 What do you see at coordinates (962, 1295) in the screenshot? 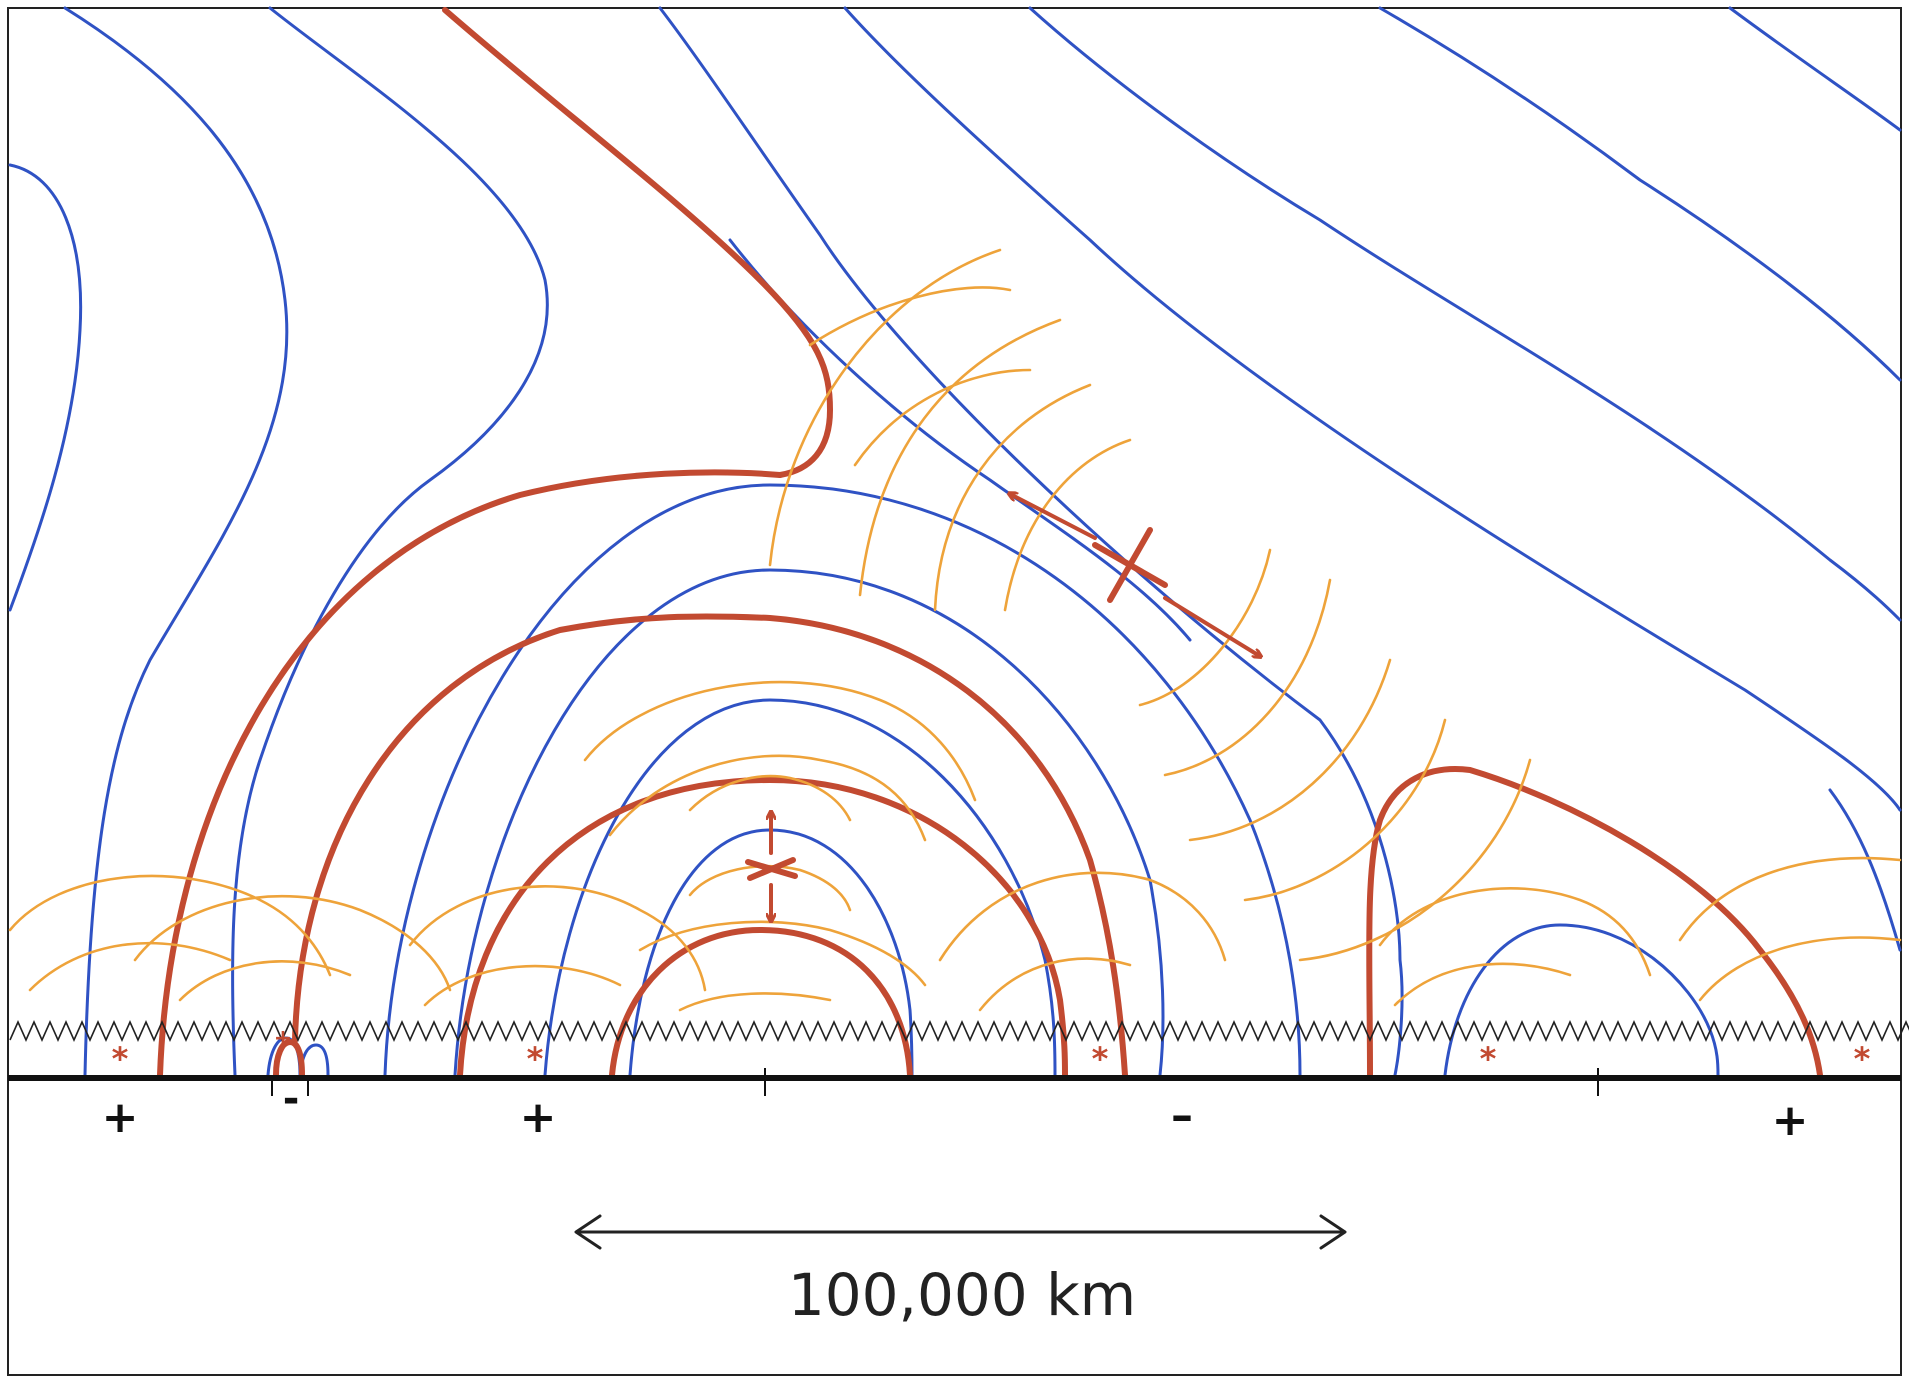
I see `scale-bar-label: 100,000 km` at bounding box center [962, 1295].